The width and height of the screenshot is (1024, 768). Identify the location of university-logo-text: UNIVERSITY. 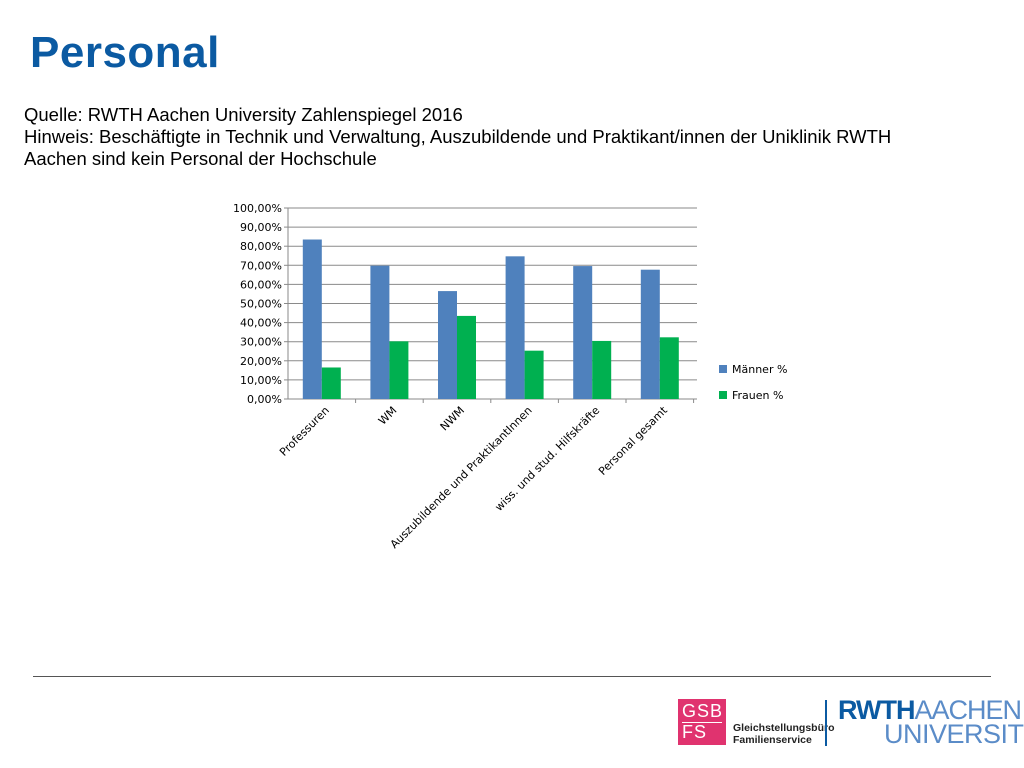
(954, 734).